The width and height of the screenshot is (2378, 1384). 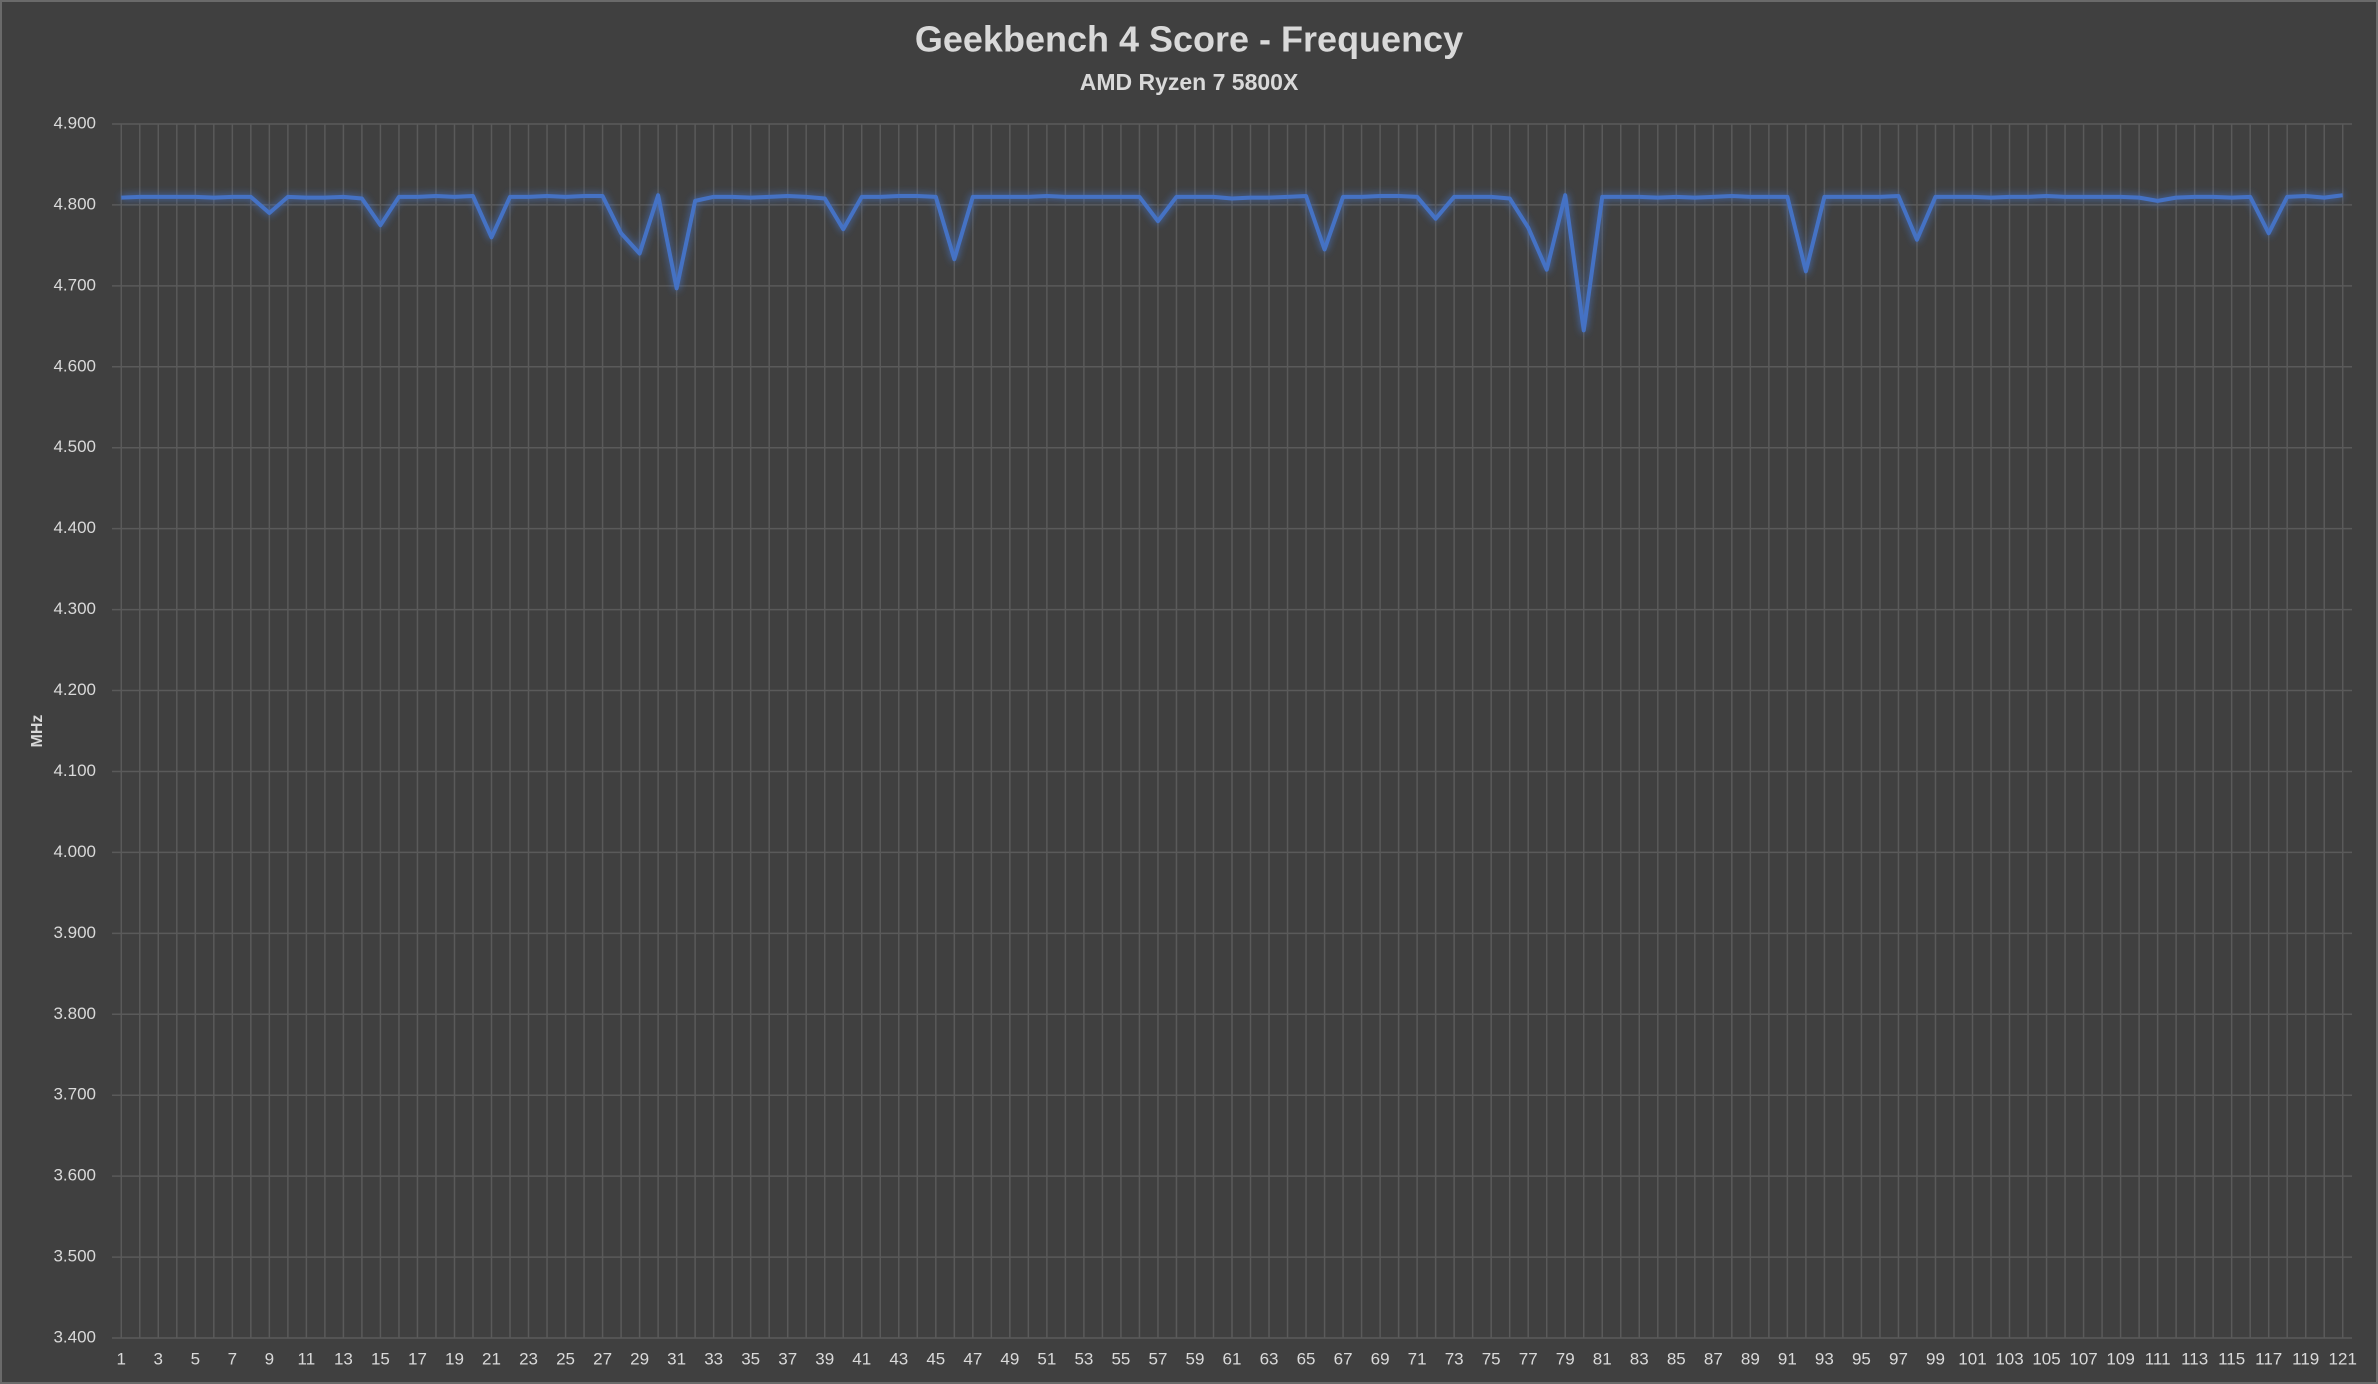 I want to click on y-tick-label: 4.400, so click(x=74, y=527).